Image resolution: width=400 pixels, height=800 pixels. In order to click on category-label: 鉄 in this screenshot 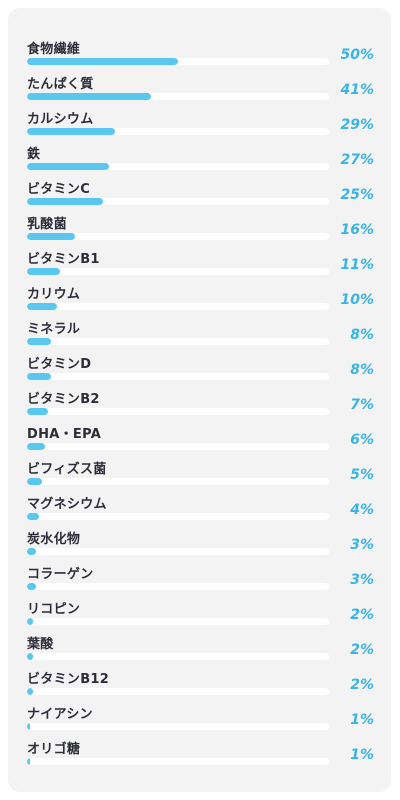, I will do `click(34, 154)`.